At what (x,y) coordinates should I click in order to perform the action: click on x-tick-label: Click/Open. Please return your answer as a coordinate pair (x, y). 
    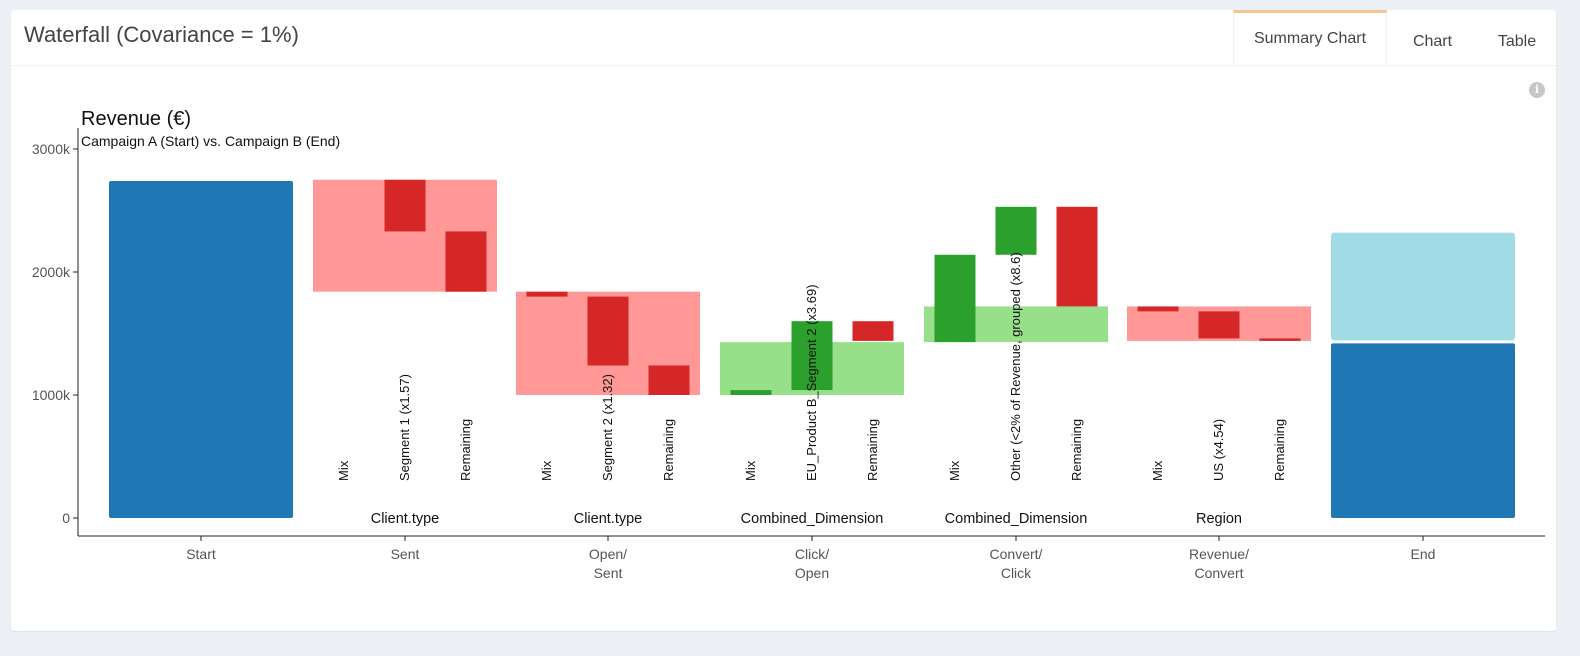
    Looking at the image, I should click on (812, 563).